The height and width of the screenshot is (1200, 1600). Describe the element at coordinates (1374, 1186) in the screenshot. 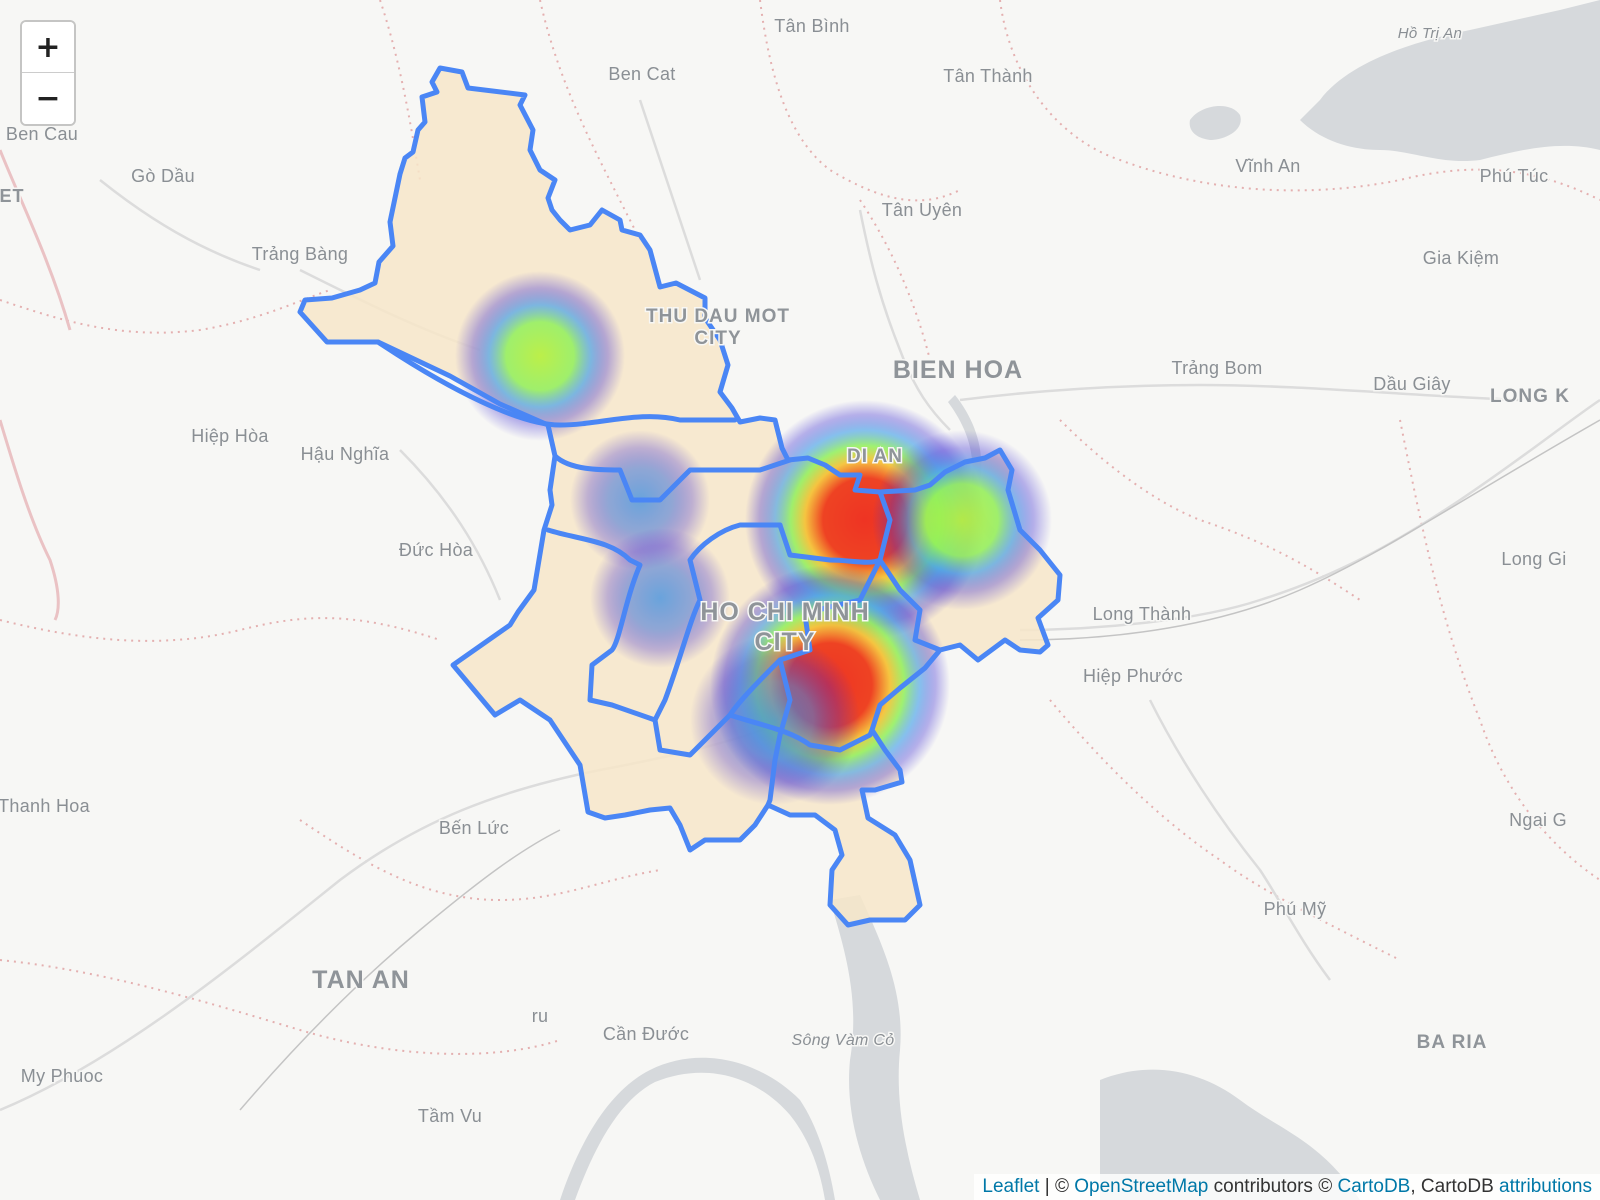

I see `cartodb-link: CartoDB` at that location.